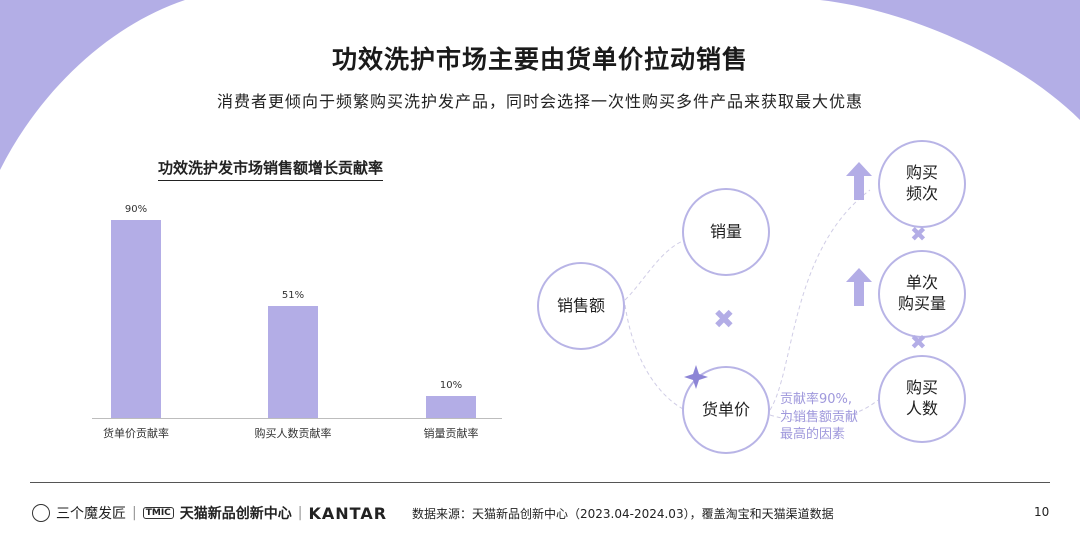 The image size is (1080, 539). What do you see at coordinates (136, 209) in the screenshot?
I see `bar-value-label: 90%` at bounding box center [136, 209].